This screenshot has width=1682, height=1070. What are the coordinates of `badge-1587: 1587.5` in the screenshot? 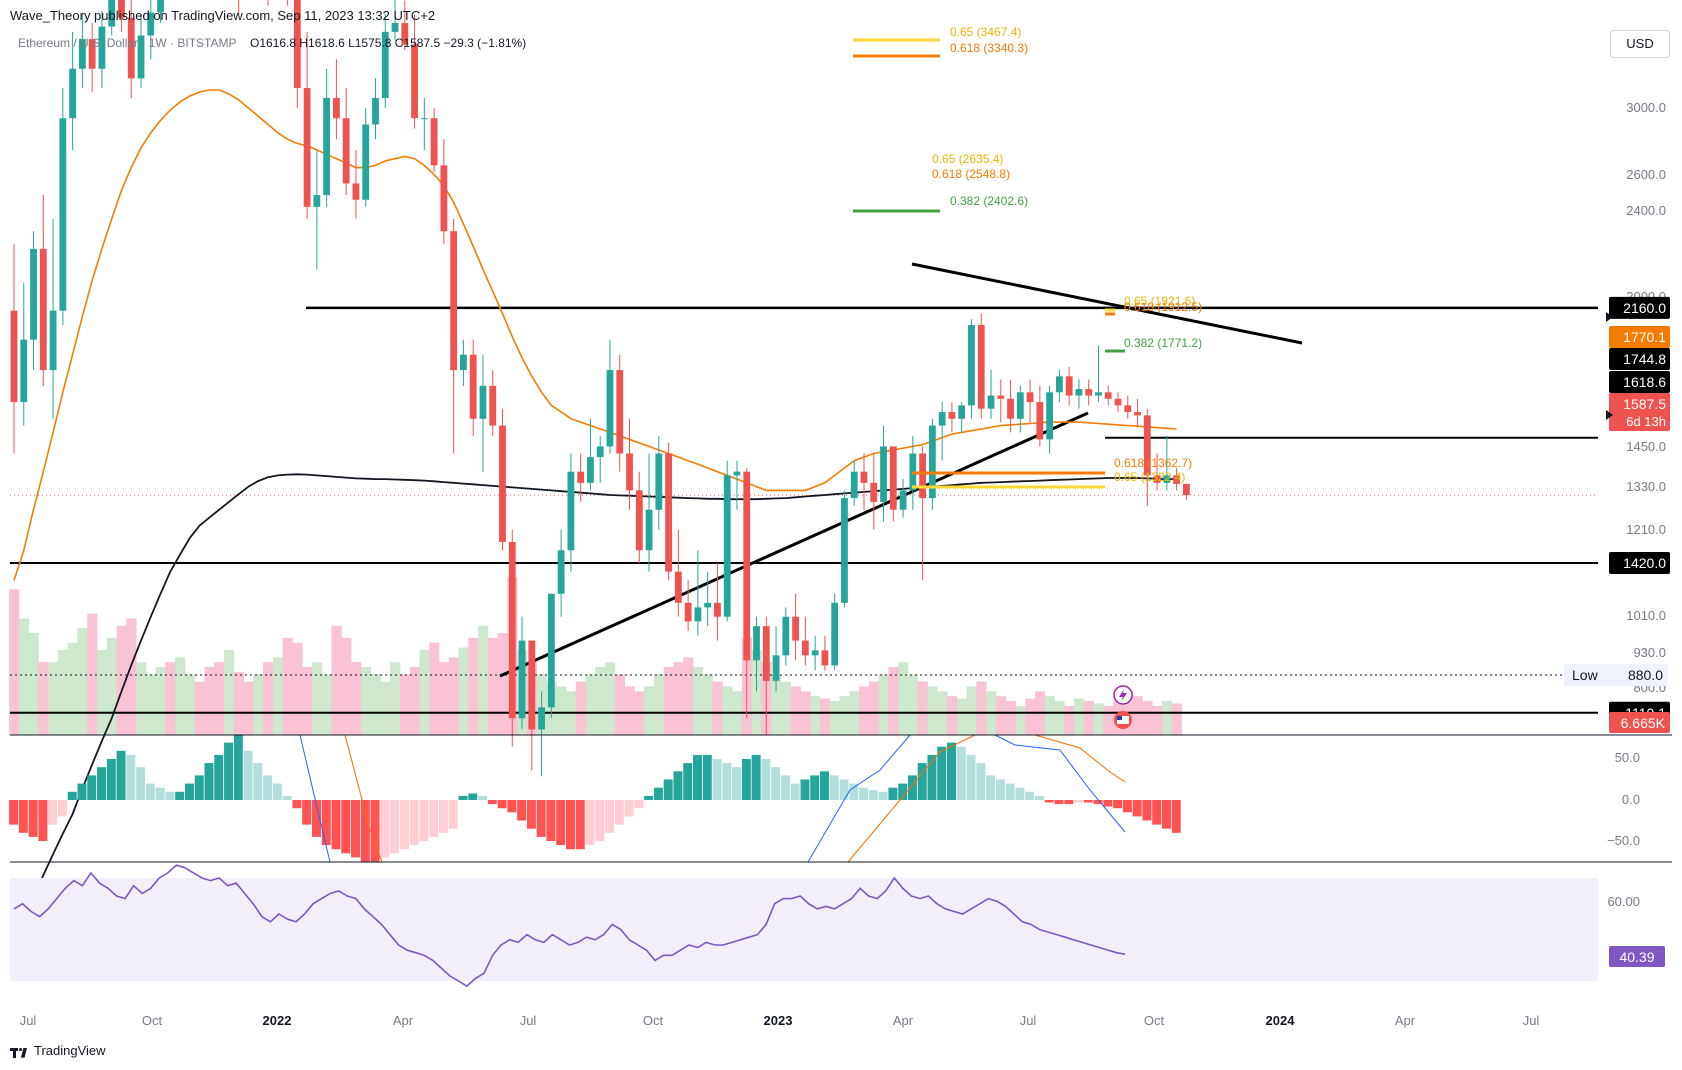 It's located at (1644, 404).